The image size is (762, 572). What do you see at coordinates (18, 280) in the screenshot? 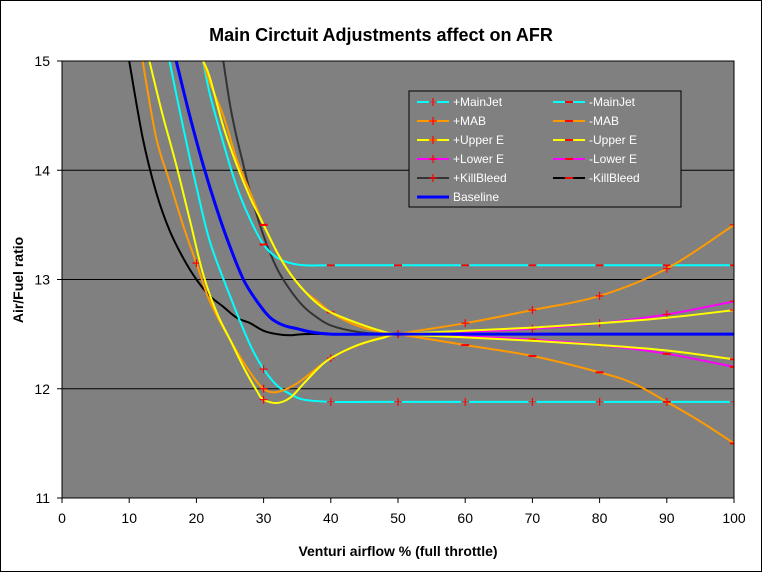
I see `y-axis-label: Air/Fuel ratio` at bounding box center [18, 280].